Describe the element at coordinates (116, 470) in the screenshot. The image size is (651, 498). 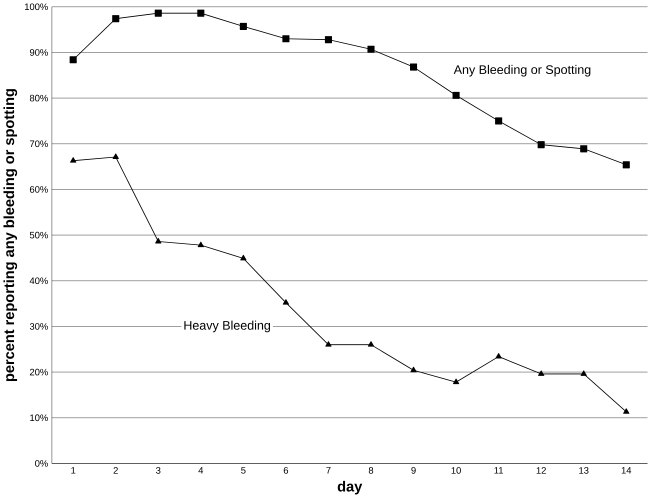
I see `x-tick-label: 2` at that location.